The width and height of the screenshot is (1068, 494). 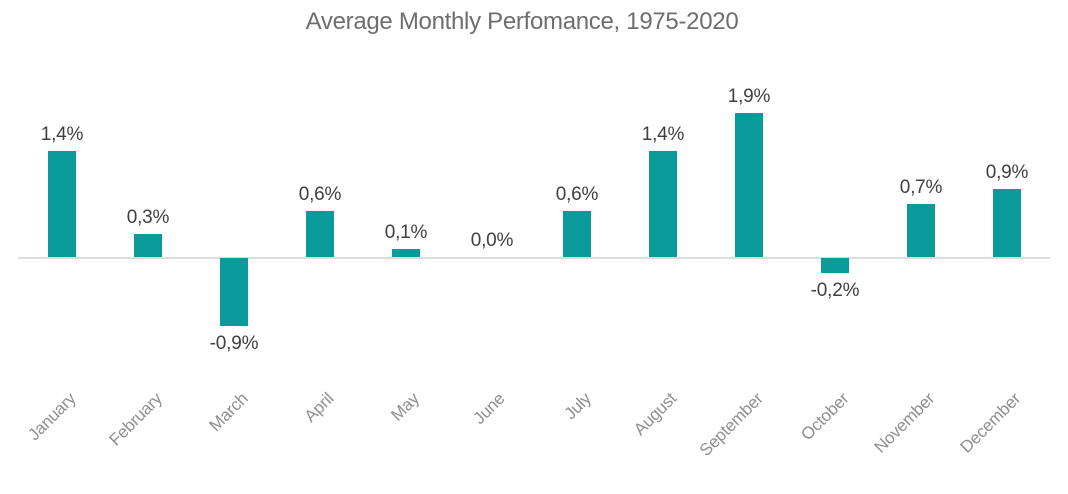 I want to click on axis-label-january: January, so click(x=52, y=417).